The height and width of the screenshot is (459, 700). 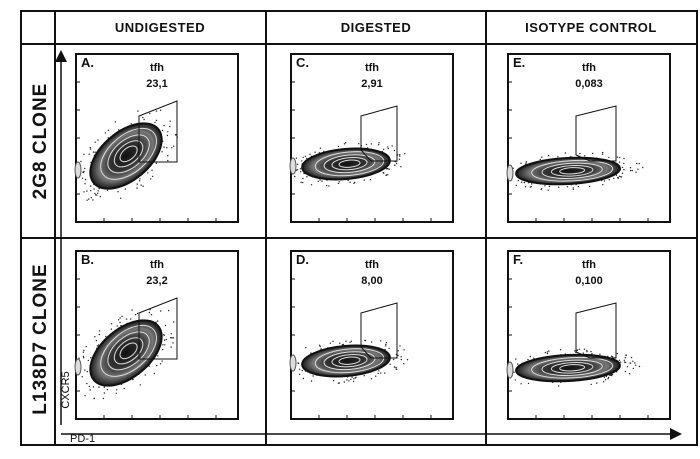 What do you see at coordinates (371, 84) in the screenshot?
I see `gate-percentage: 2,91` at bounding box center [371, 84].